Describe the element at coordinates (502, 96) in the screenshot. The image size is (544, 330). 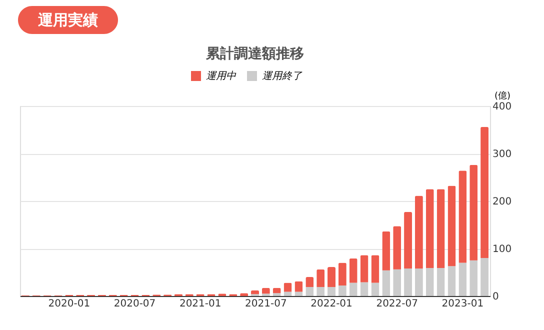
I see `y-axis-title: (億)` at that location.